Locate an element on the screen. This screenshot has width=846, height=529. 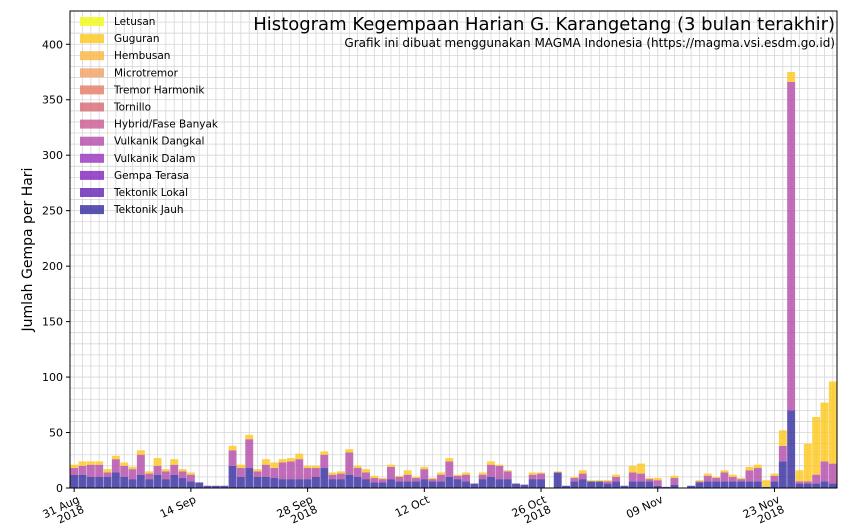
legend-label: Vulkanik Dalam is located at coordinates (154, 159).